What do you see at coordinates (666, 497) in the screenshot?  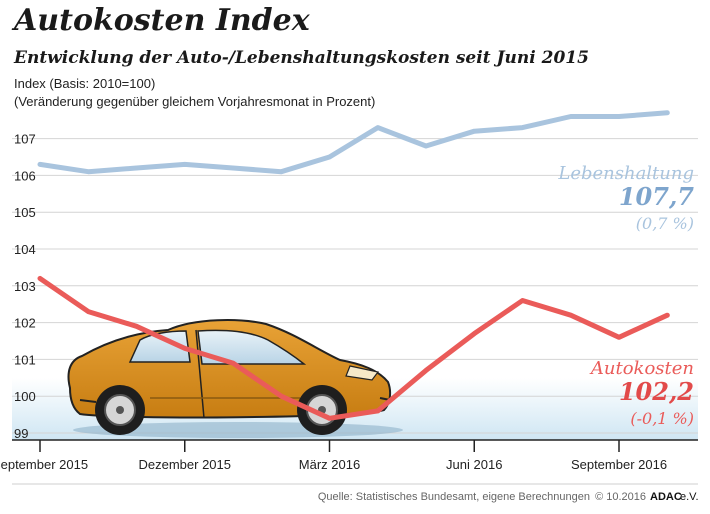 I see `adac-logo: ADAC` at bounding box center [666, 497].